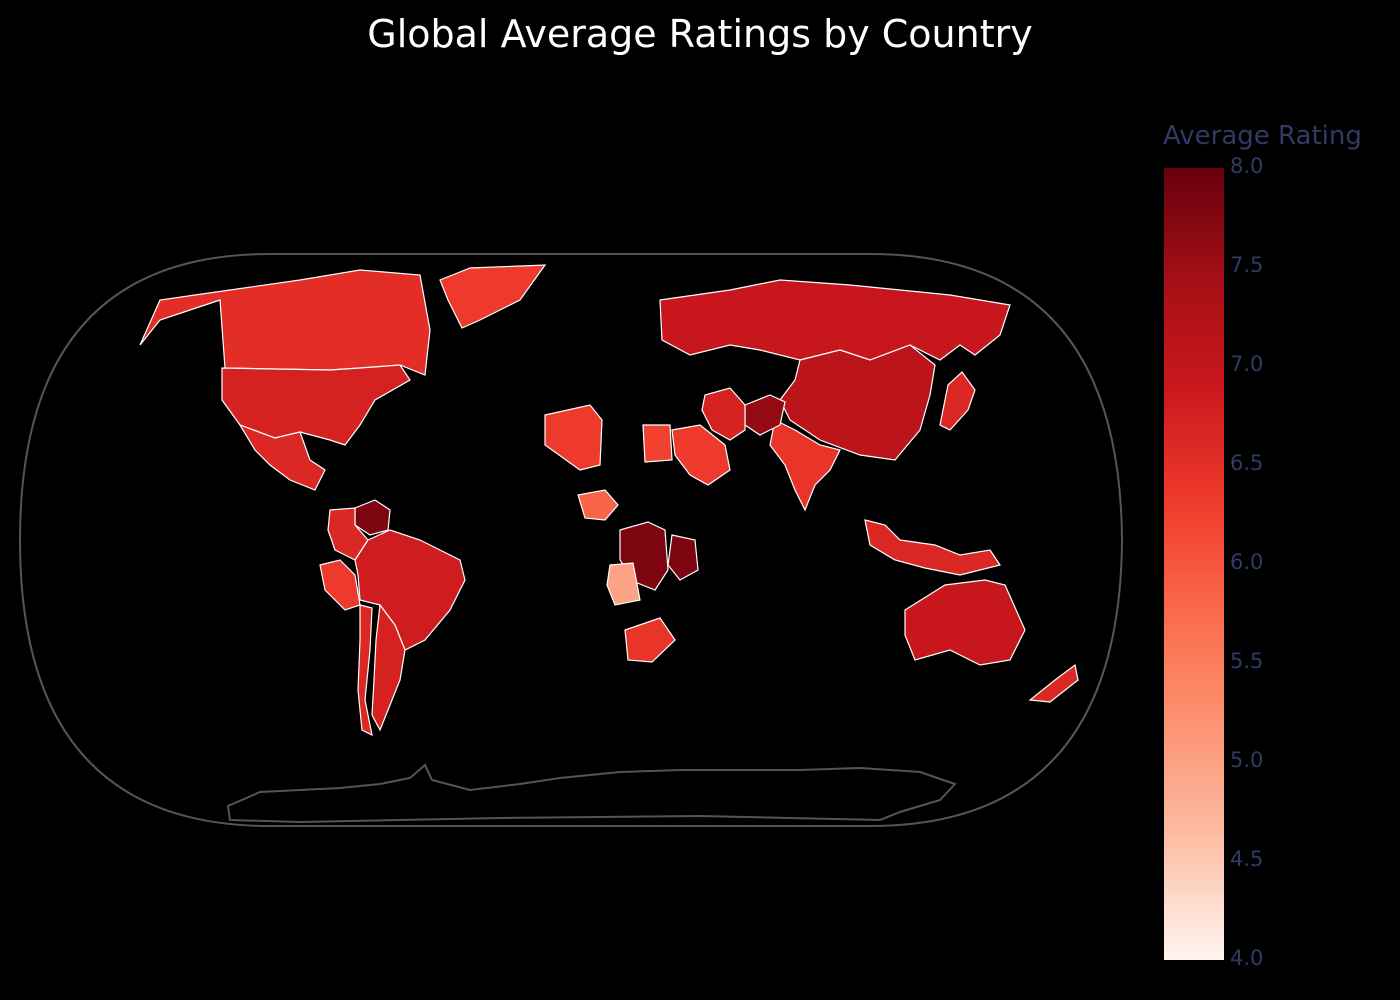 The width and height of the screenshot is (1400, 1000). Describe the element at coordinates (1247, 265) in the screenshot. I see `colorbar-tick: 7.5` at that location.